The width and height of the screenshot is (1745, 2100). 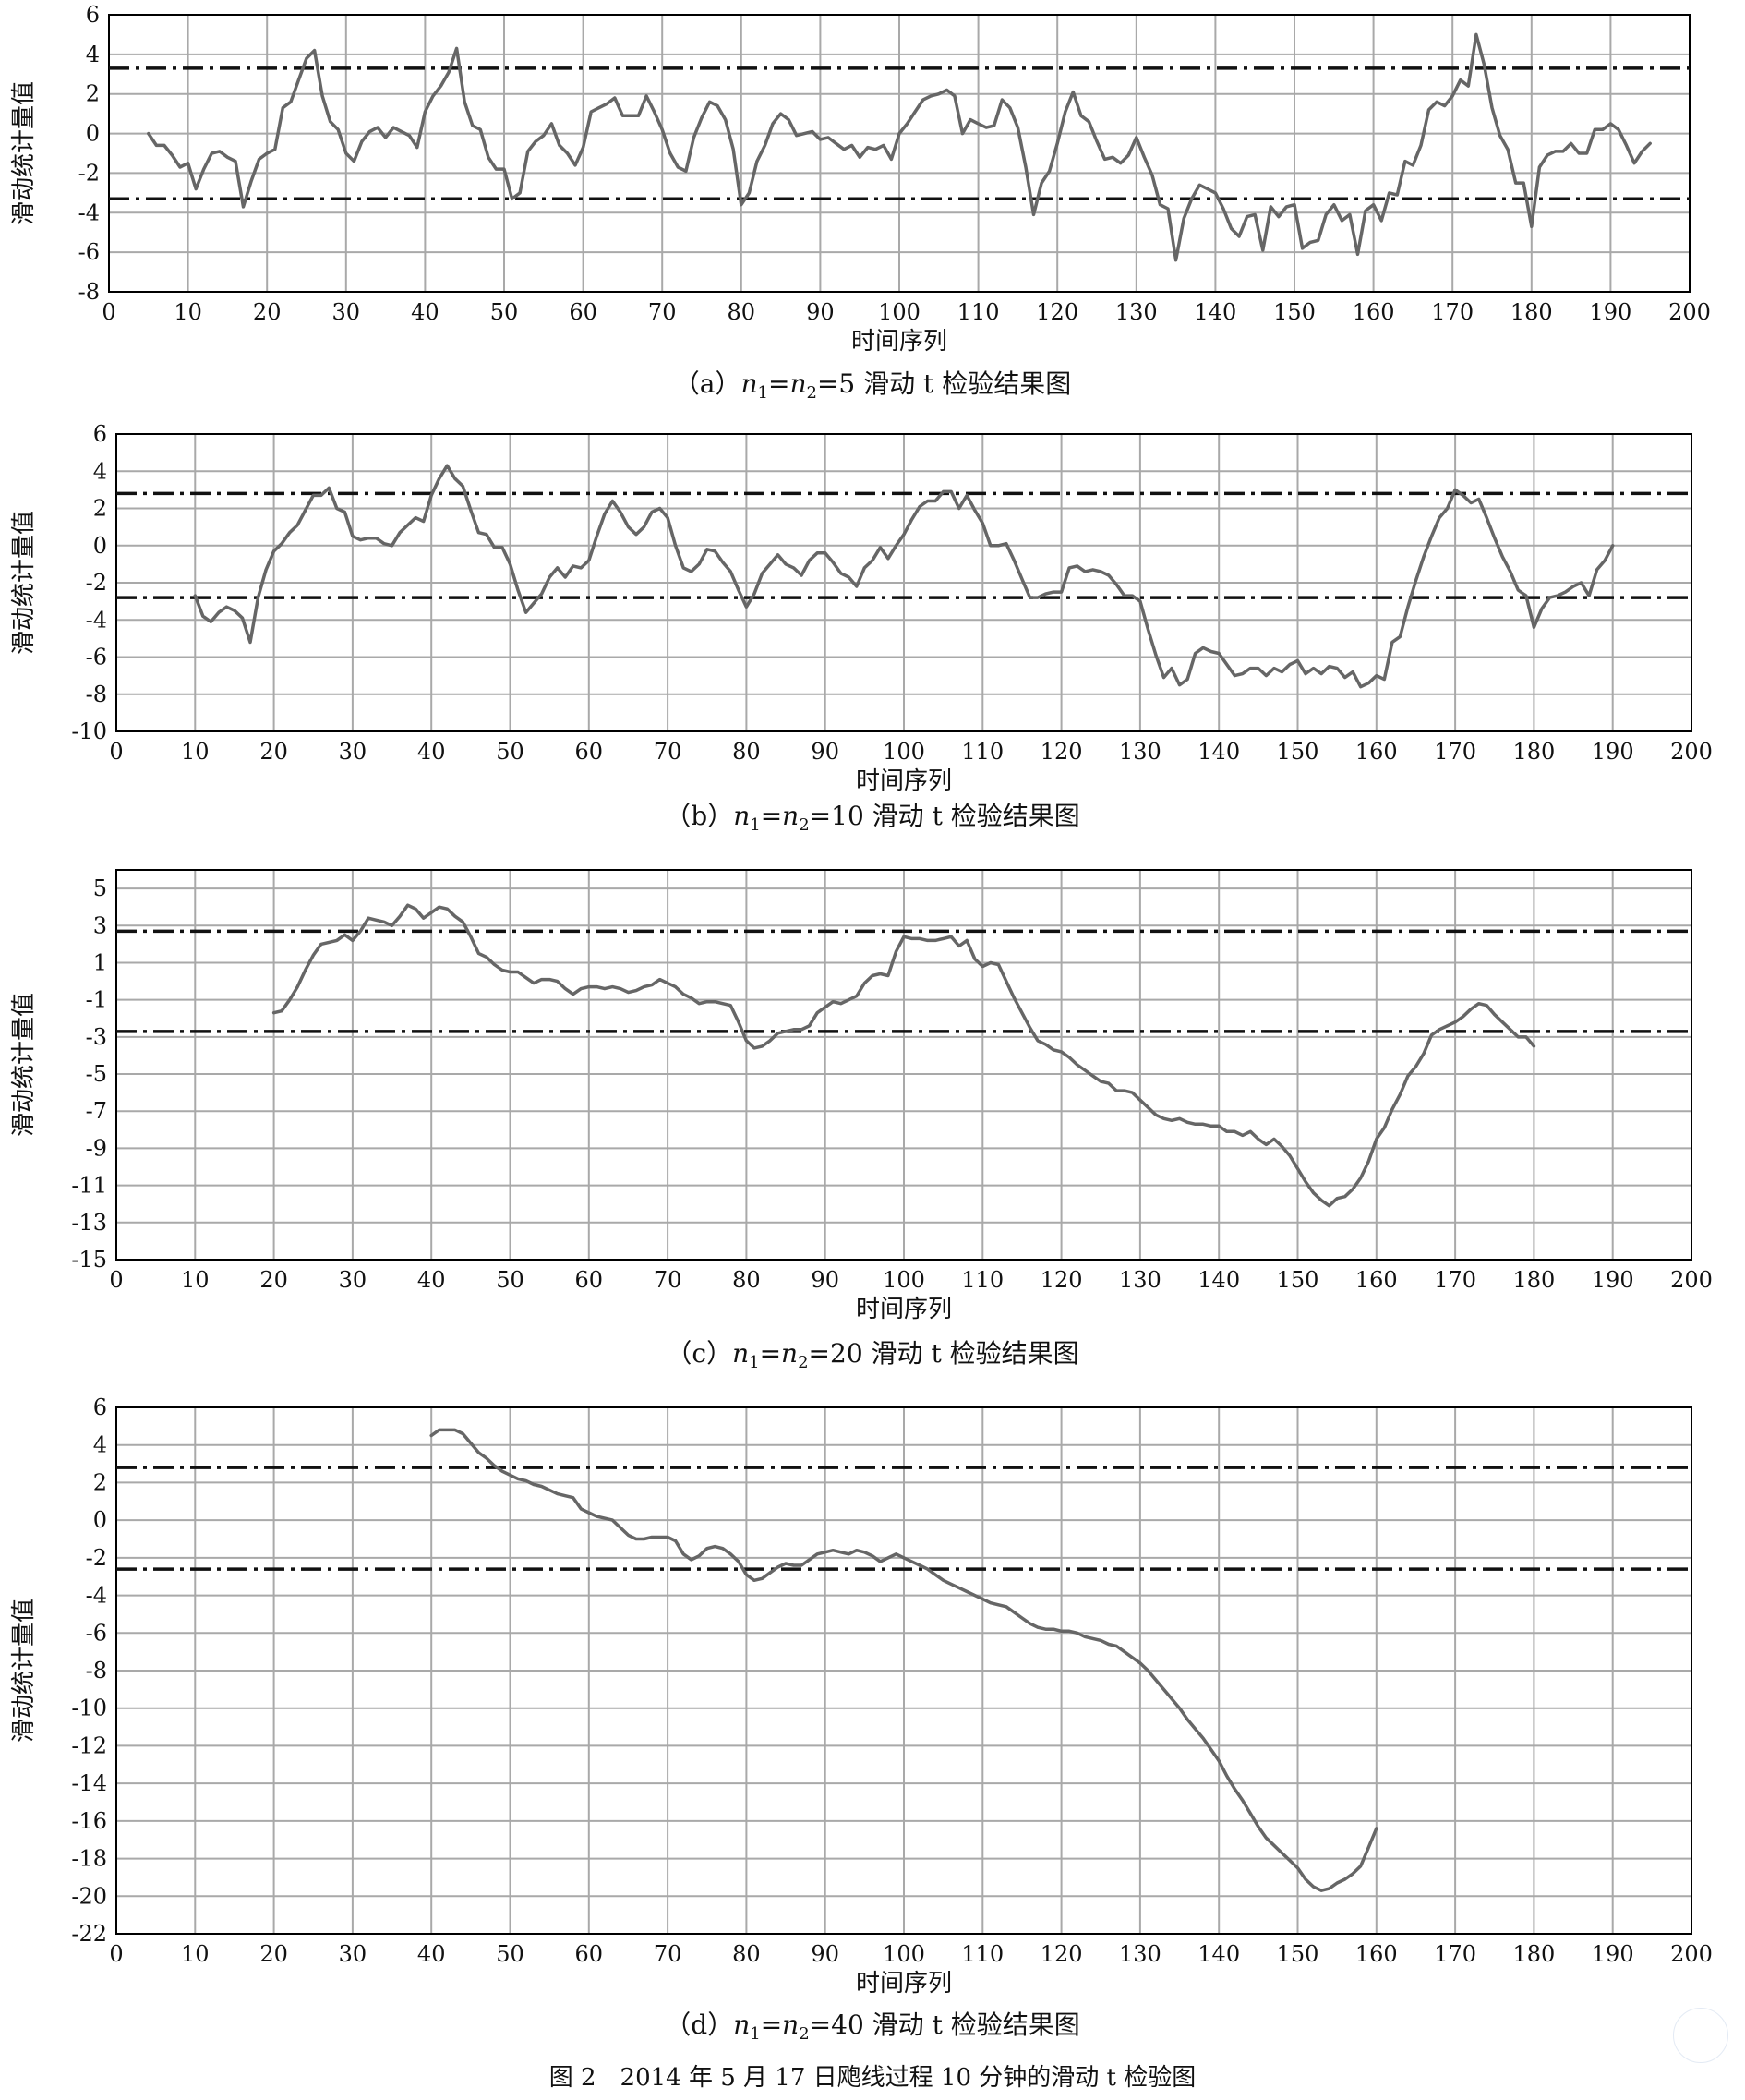 I want to click on panel-caption: （c）n1=n2=20 滑动 t 检验结果图, so click(x=872, y=1355).